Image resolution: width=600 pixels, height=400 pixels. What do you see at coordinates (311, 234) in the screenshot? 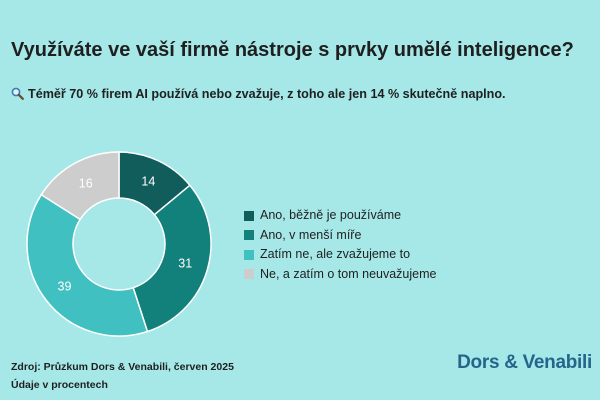
I see `legend-label: Ano, v menší míře` at bounding box center [311, 234].